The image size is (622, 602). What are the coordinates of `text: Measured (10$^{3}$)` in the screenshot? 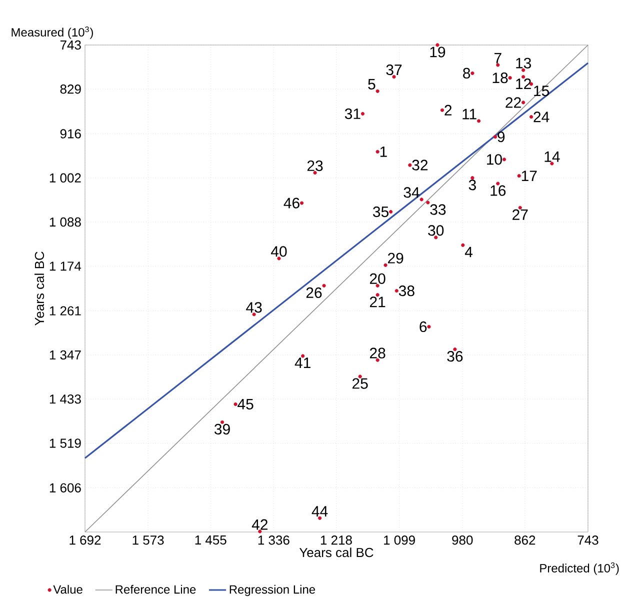 It's located at (52, 32).